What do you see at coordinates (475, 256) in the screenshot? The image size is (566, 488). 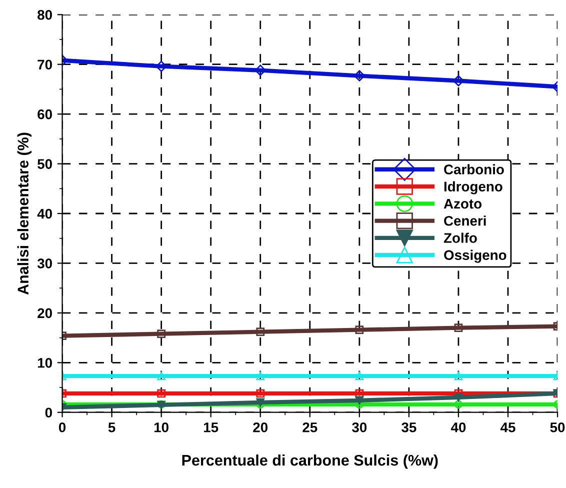 I see `legend-label: Ossigeno` at bounding box center [475, 256].